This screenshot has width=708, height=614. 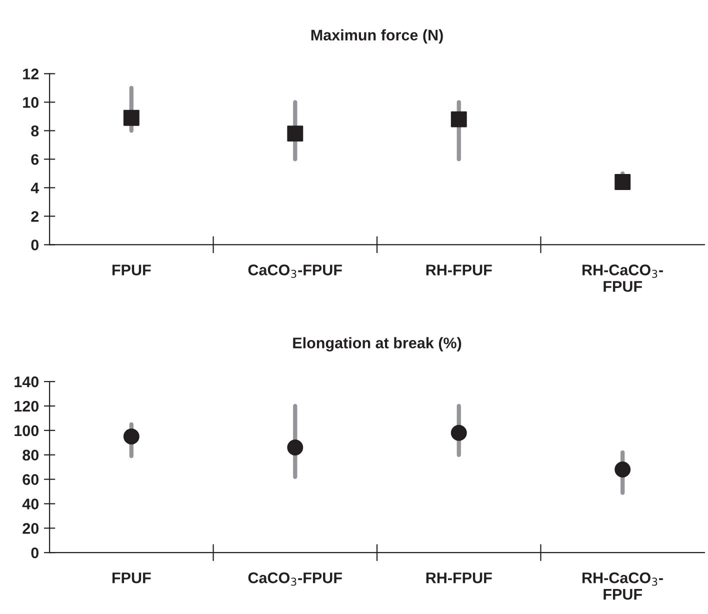 I want to click on y-tick-label: 120, so click(x=26, y=406).